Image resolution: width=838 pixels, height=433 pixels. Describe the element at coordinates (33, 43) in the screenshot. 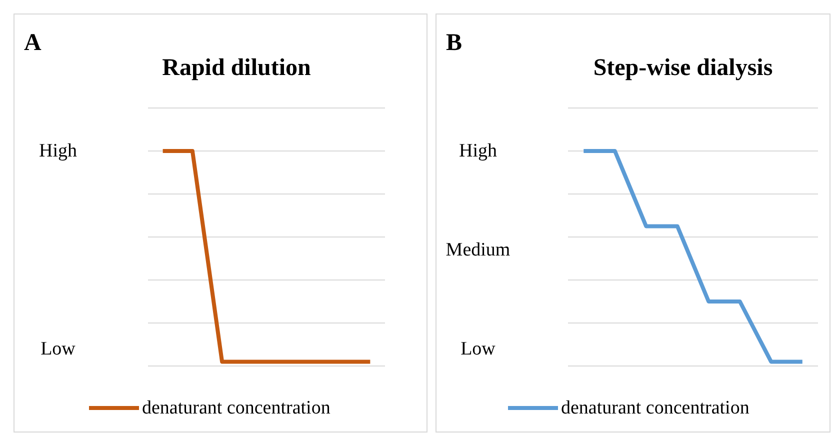

I see `text: A` at that location.